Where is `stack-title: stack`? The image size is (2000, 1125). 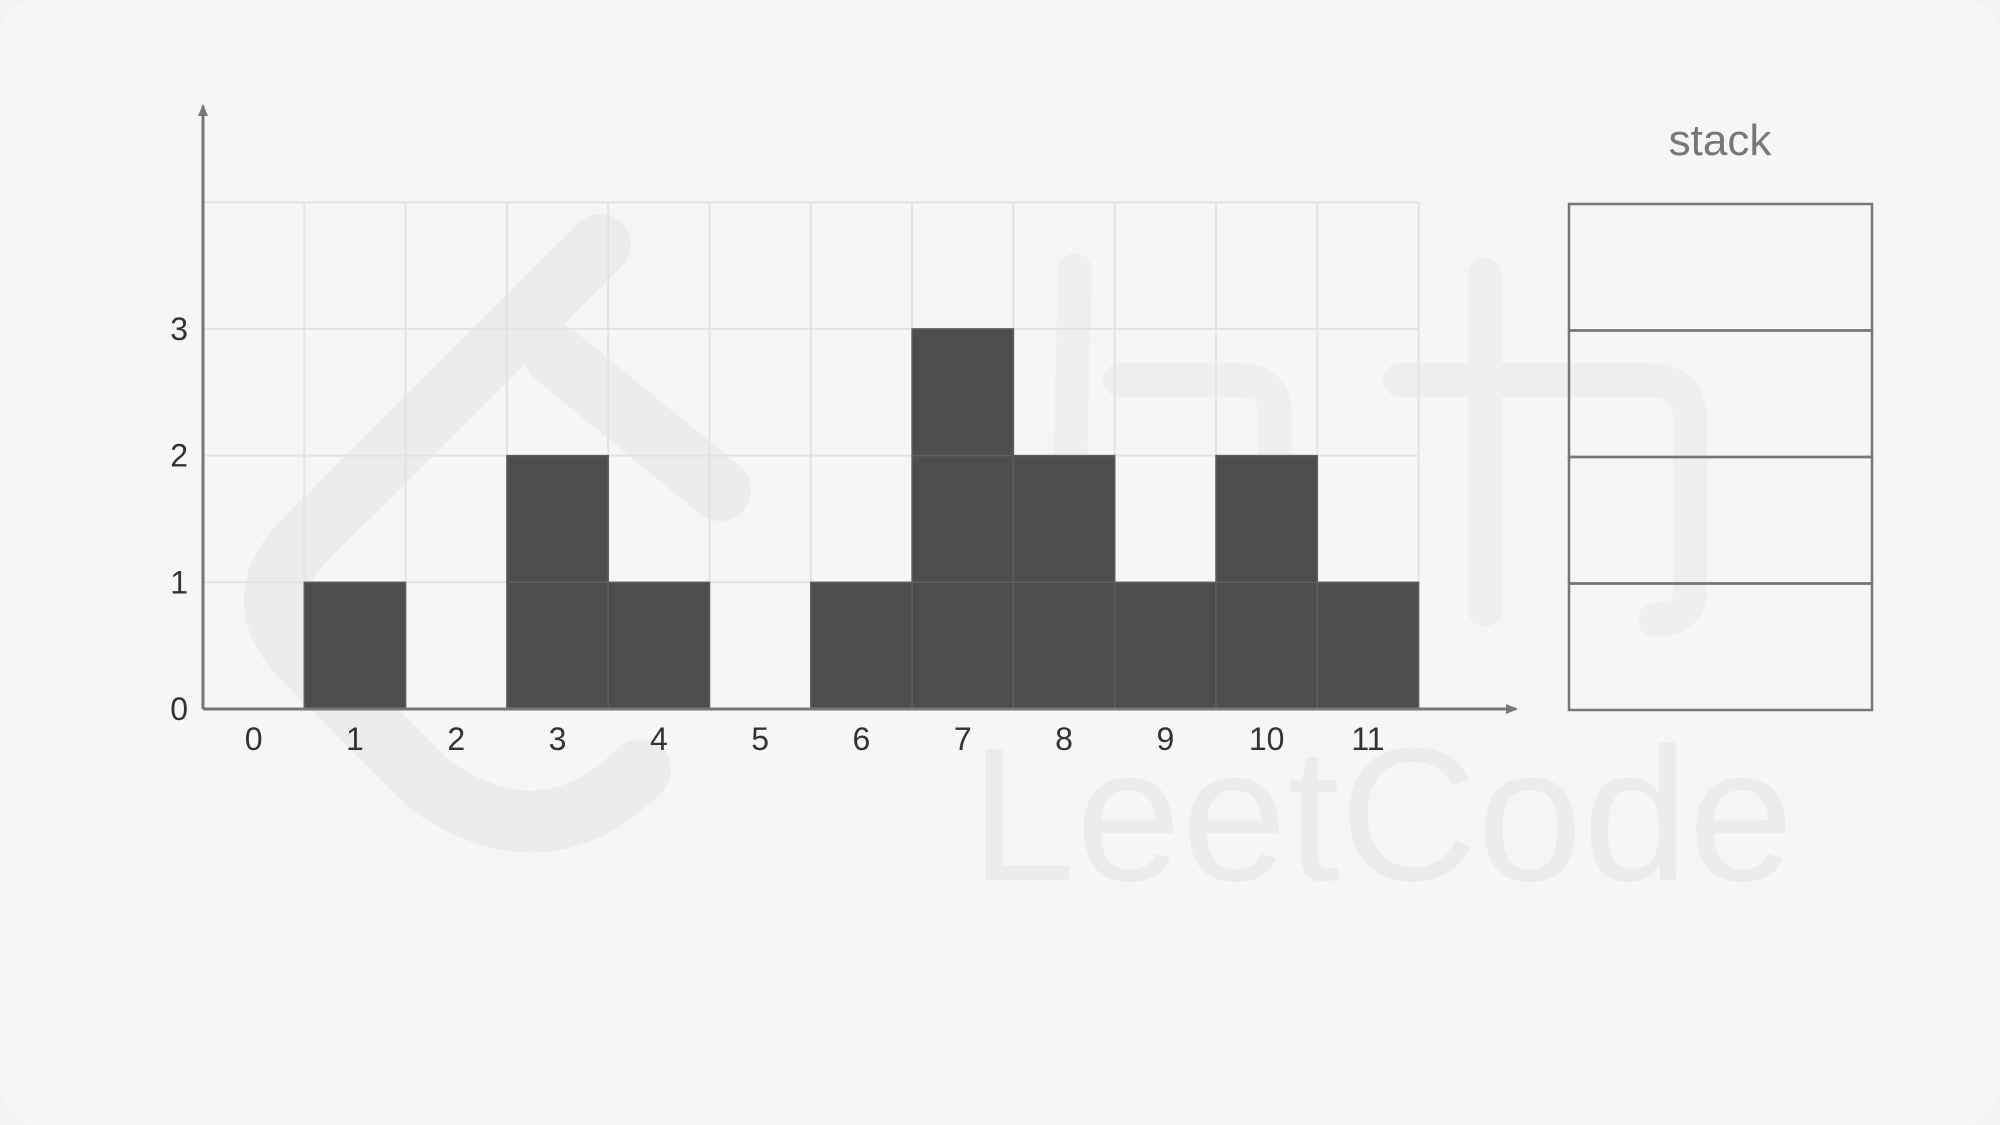 stack-title: stack is located at coordinates (1721, 140).